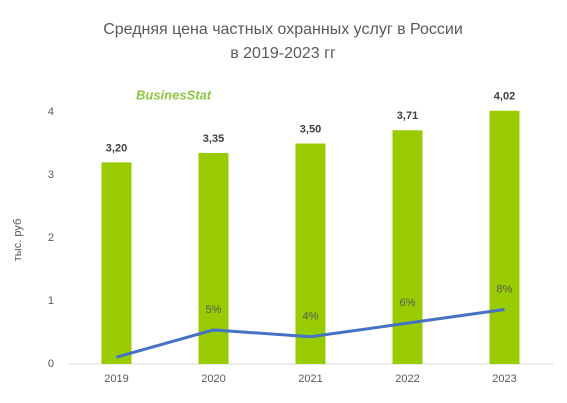  Describe the element at coordinates (407, 116) in the screenshot. I see `bar-value-label: 3,71` at that location.